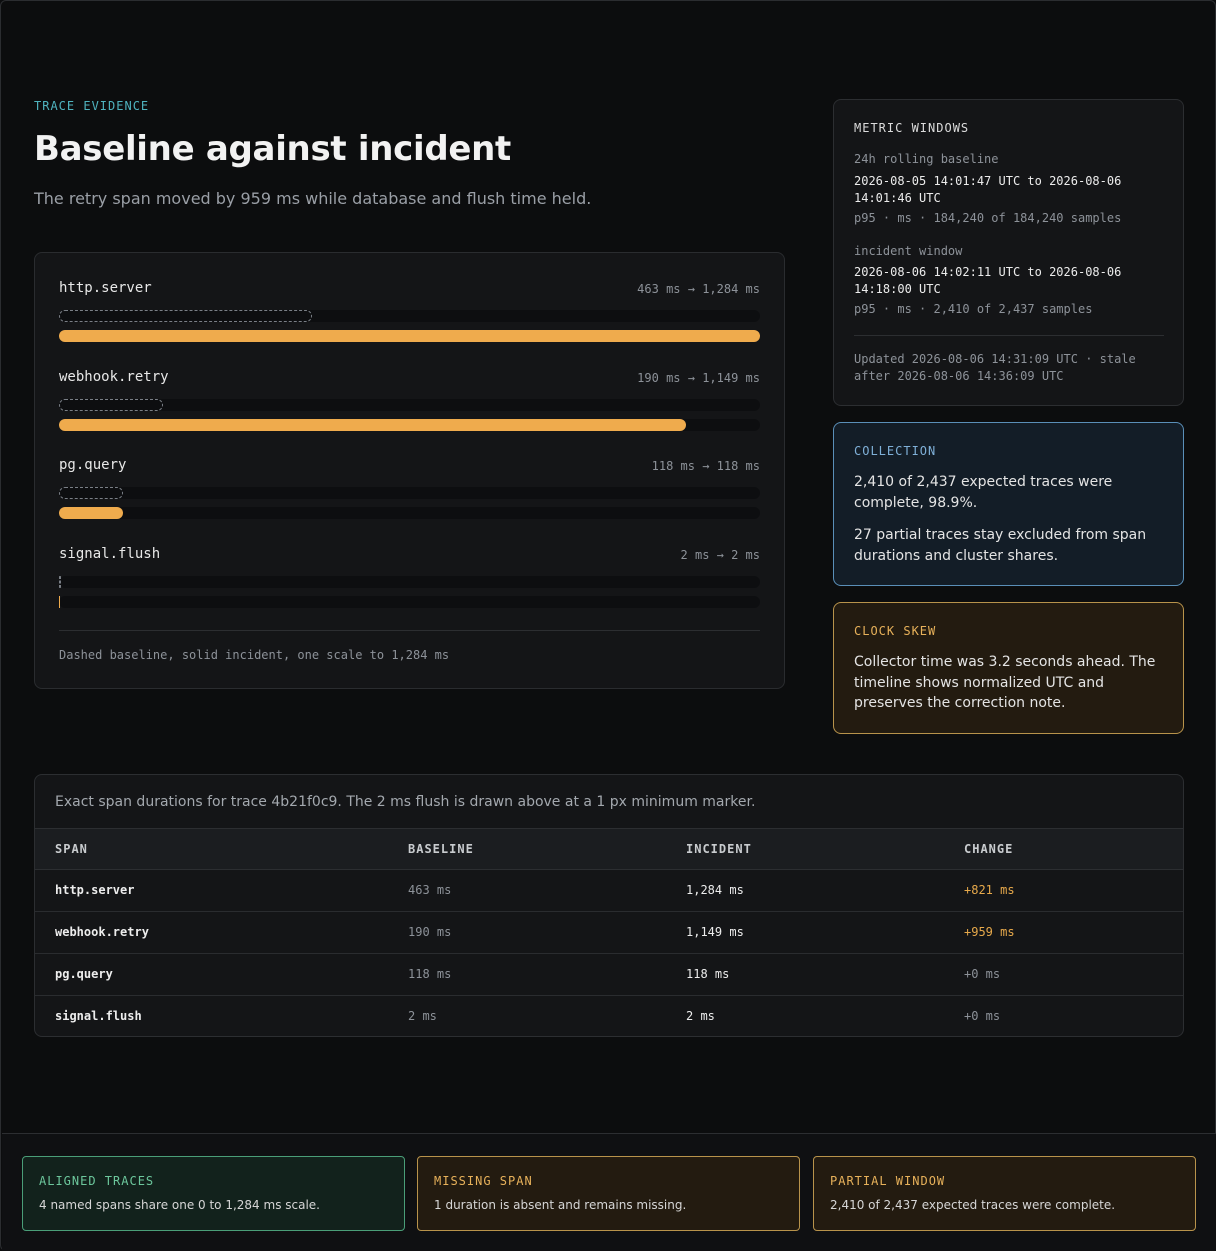  Describe the element at coordinates (698, 378) in the screenshot. I see `span-range-label: 190 ms → 1,149 ms` at that location.